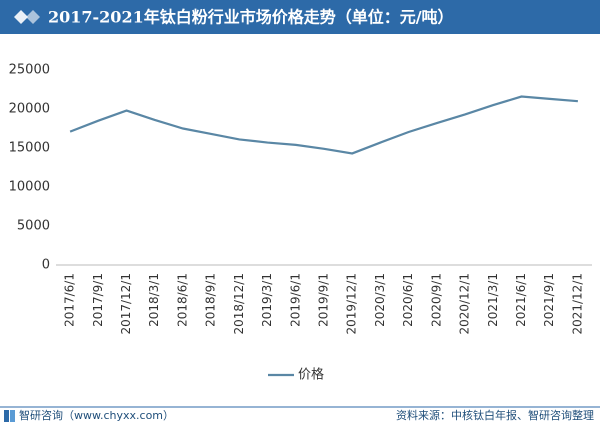 The image size is (600, 425). Describe the element at coordinates (408, 300) in the screenshot. I see `x-tick-label: 2020/6/1` at that location.